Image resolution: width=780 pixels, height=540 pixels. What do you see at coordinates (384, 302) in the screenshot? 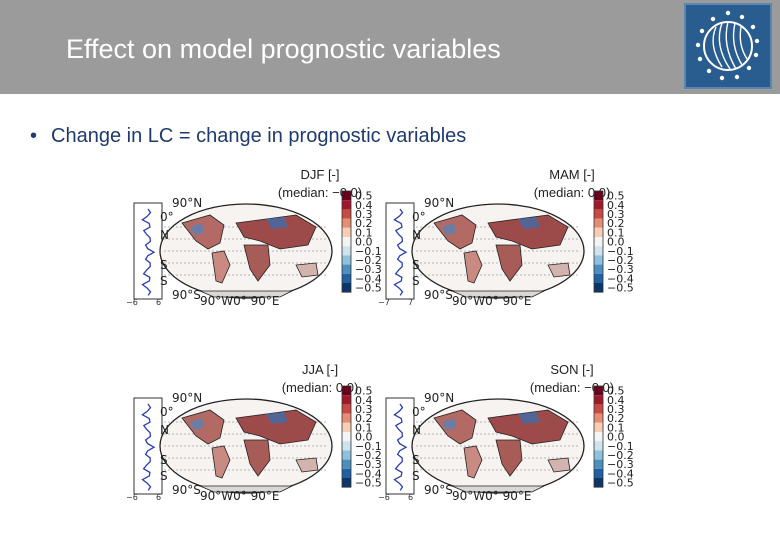
I see `profile-tick-label: −7` at bounding box center [384, 302].